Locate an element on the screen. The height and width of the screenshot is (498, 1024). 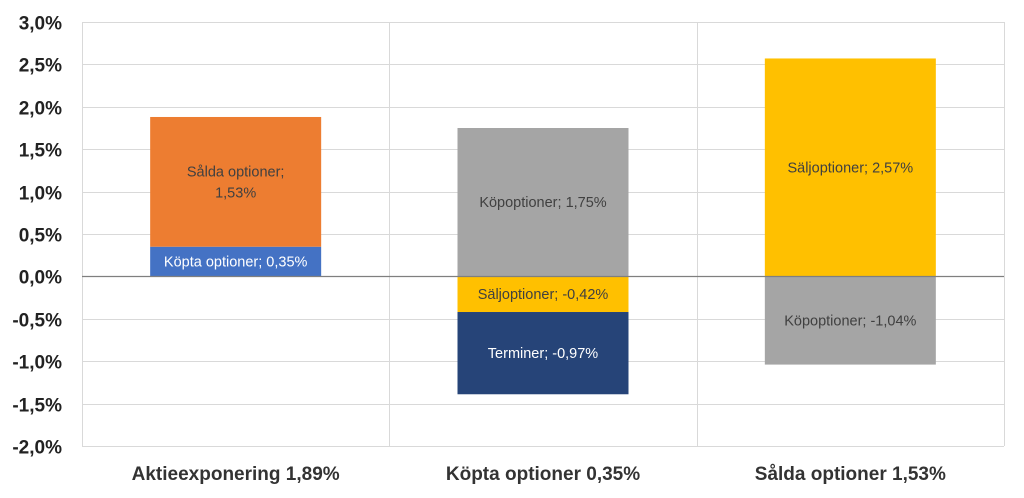
data-label: Sålda optioner; 1,53% is located at coordinates (236, 182).